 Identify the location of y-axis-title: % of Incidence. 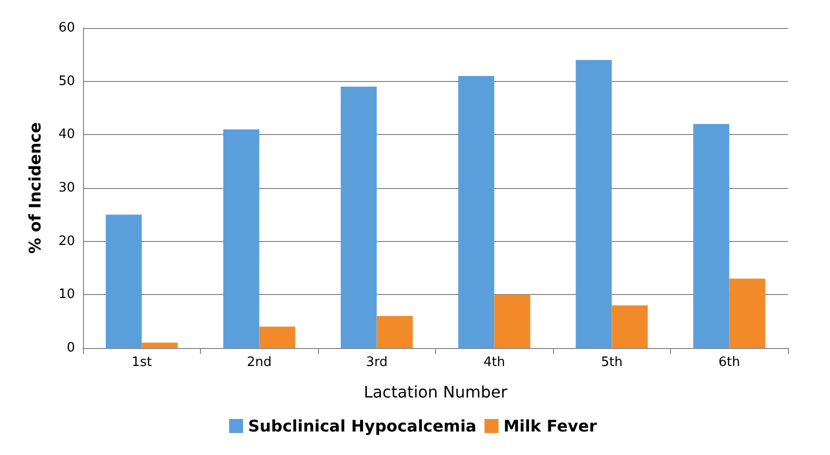
(35, 188).